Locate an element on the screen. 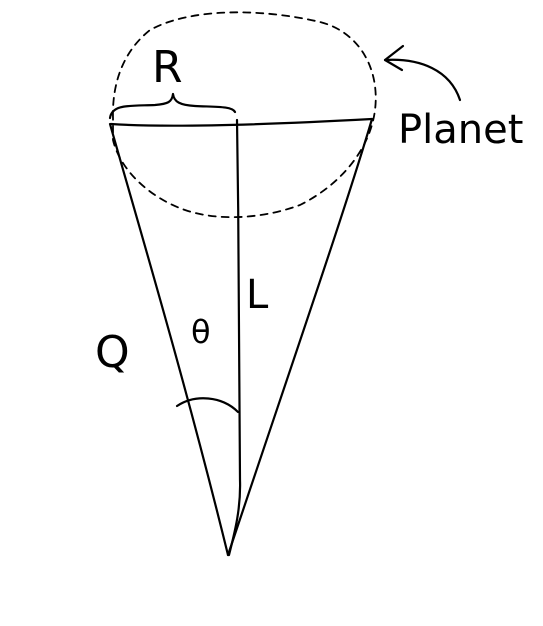  planet-label: Planet is located at coordinates (460, 130).